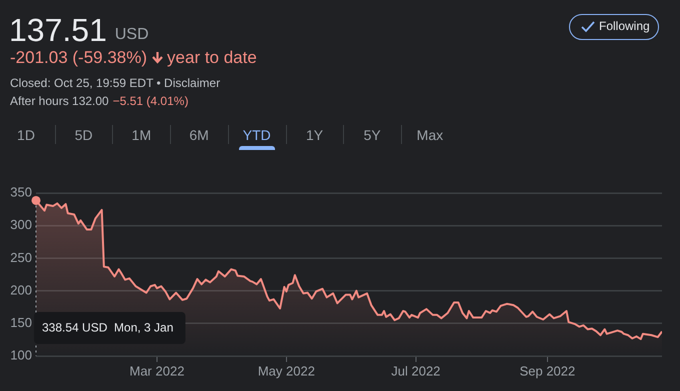 The width and height of the screenshot is (680, 391). What do you see at coordinates (548, 370) in the screenshot?
I see `x-tick-label: Sep 2022` at bounding box center [548, 370].